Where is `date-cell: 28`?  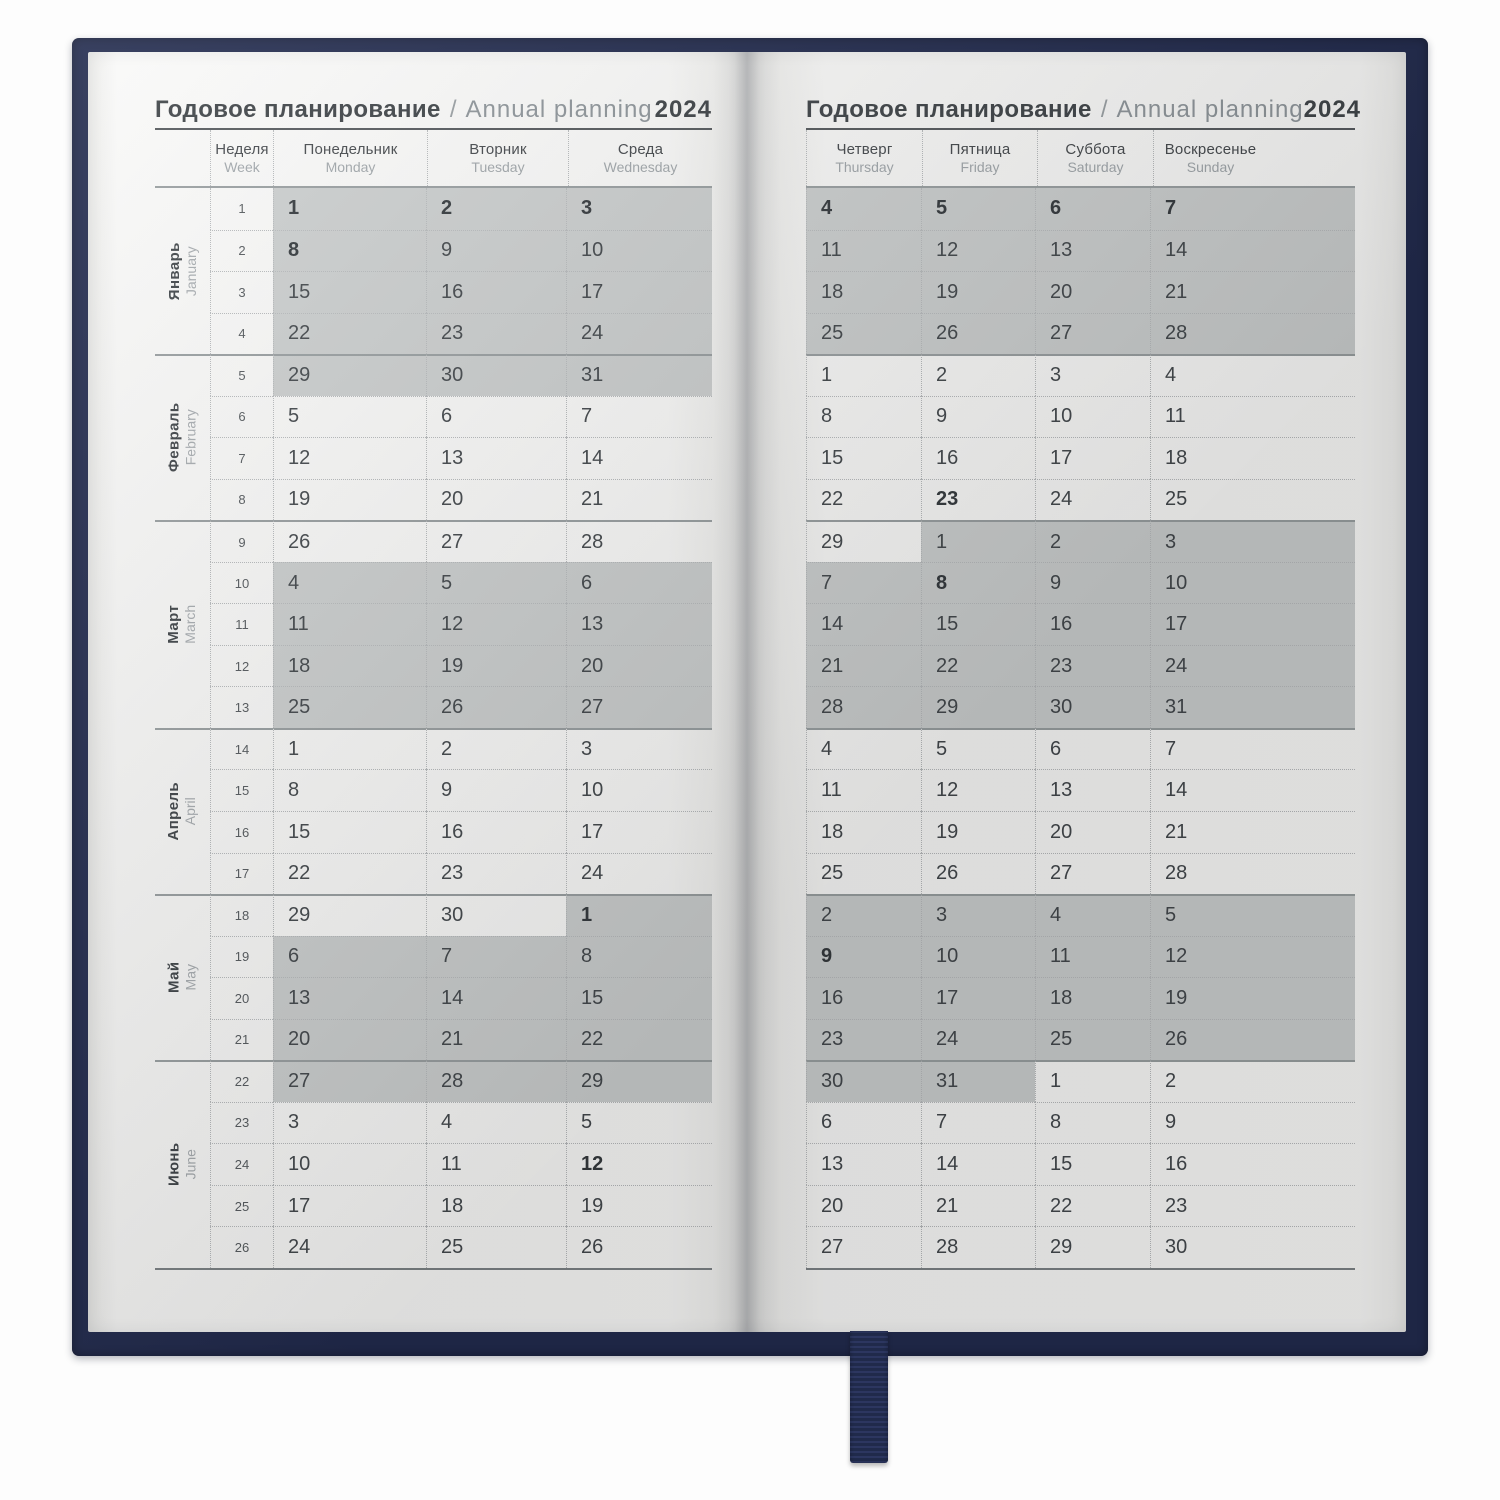 date-cell: 28 is located at coordinates (496, 1081).